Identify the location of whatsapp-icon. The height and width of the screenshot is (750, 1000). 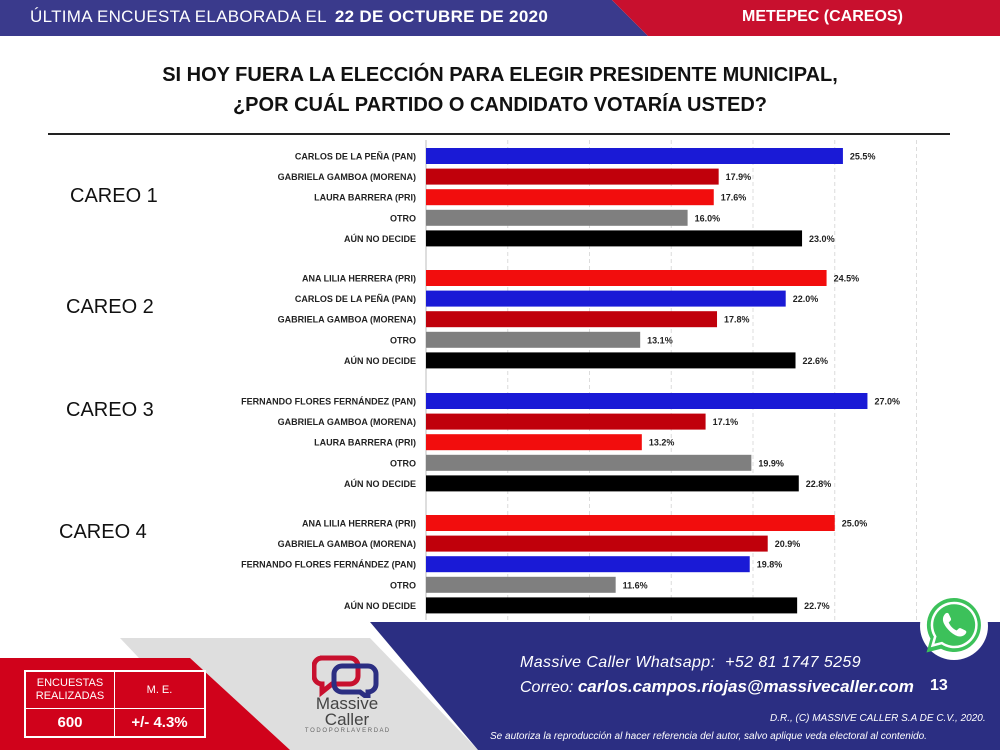
(954, 626).